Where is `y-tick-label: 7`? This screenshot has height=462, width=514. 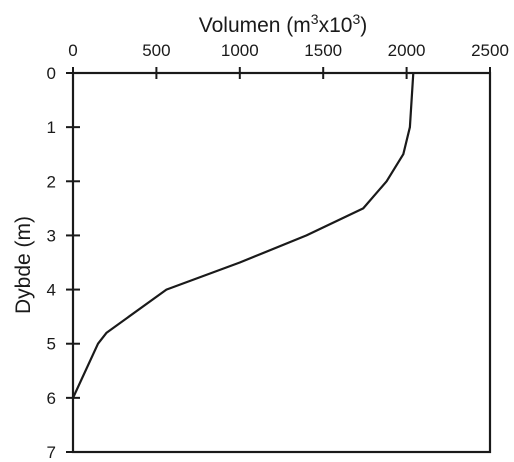 y-tick-label: 7 is located at coordinates (51, 452).